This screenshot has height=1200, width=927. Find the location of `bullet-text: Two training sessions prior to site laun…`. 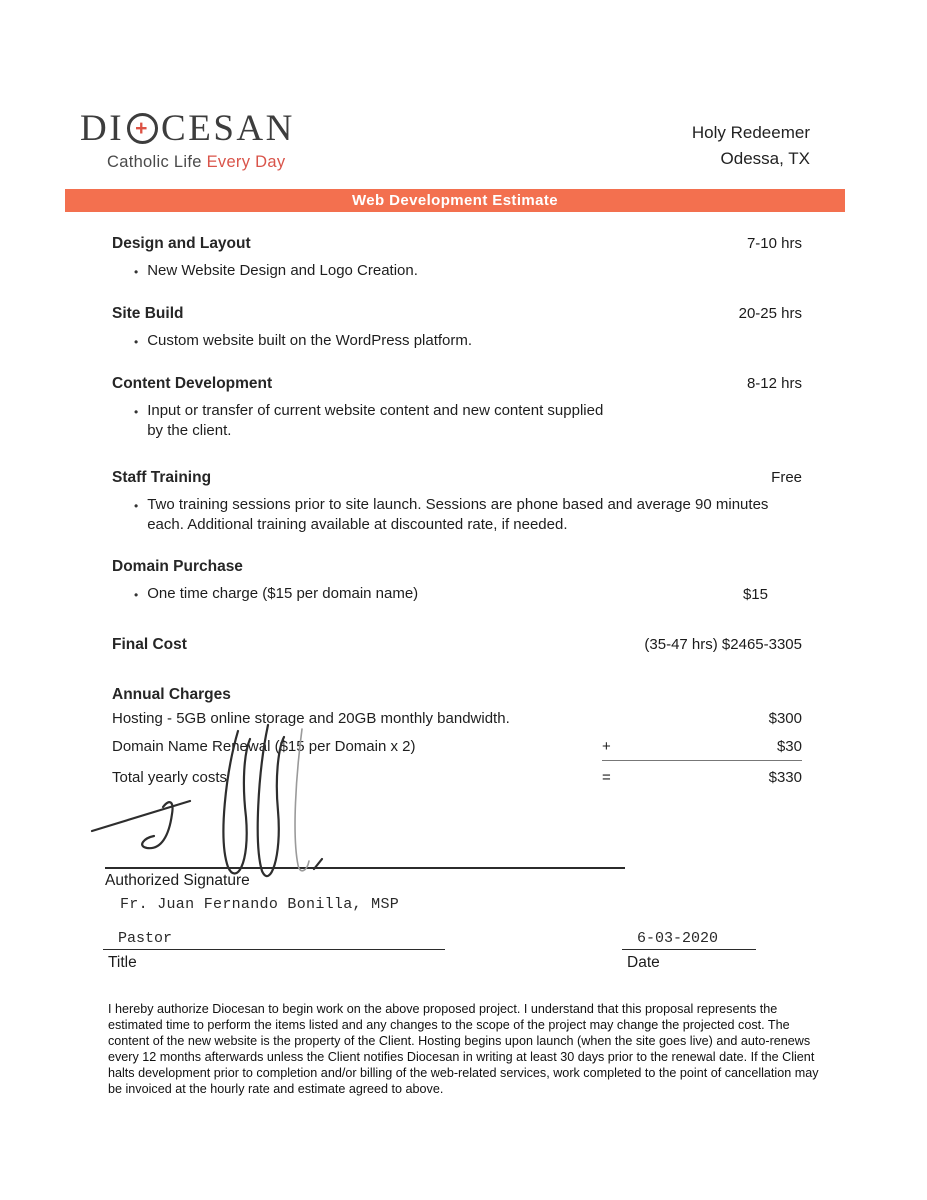

bullet-text: Two training sessions prior to site laun… is located at coordinates (458, 514).